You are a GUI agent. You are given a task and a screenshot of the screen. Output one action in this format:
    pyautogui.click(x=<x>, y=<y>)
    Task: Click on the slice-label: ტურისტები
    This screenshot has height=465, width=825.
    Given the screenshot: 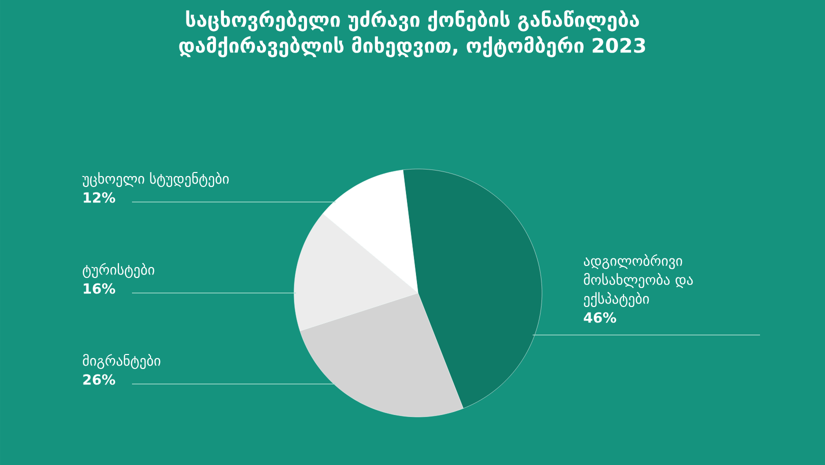 What is the action you would take?
    pyautogui.click(x=118, y=270)
    